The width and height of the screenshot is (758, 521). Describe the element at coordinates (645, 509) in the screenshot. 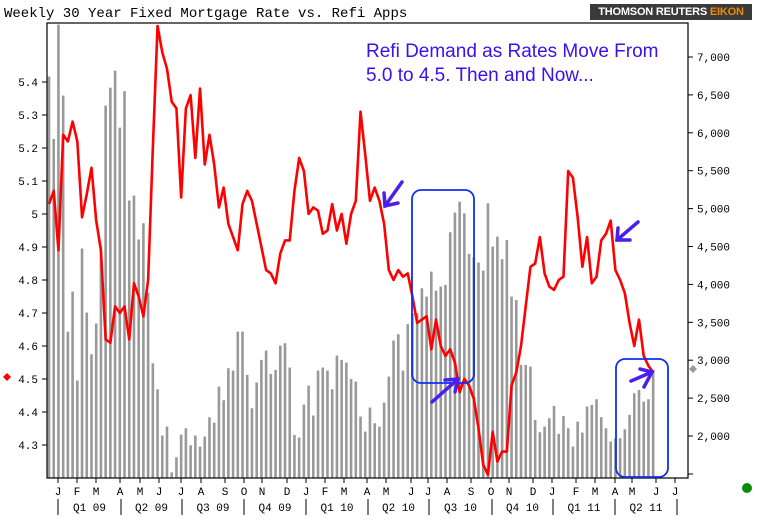

I see `quarter-label: Q2 11` at that location.